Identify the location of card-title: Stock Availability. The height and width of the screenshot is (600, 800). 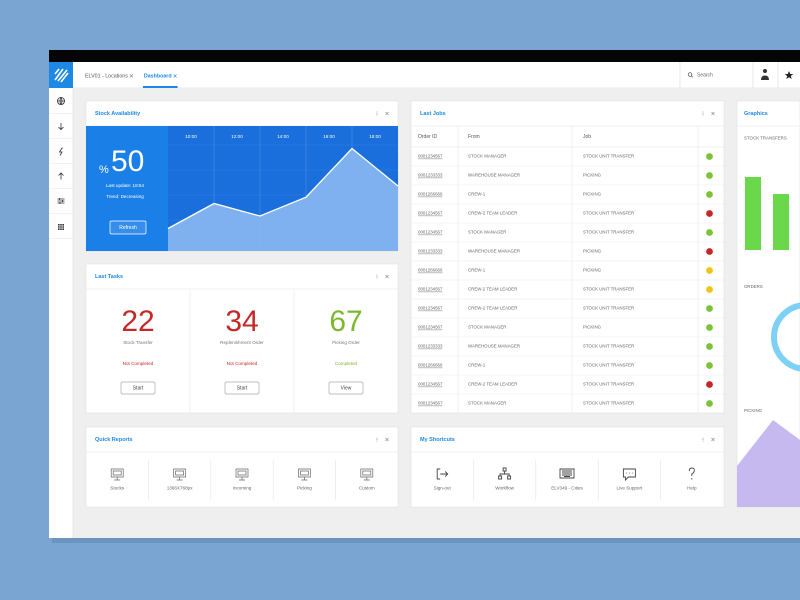
(118, 114).